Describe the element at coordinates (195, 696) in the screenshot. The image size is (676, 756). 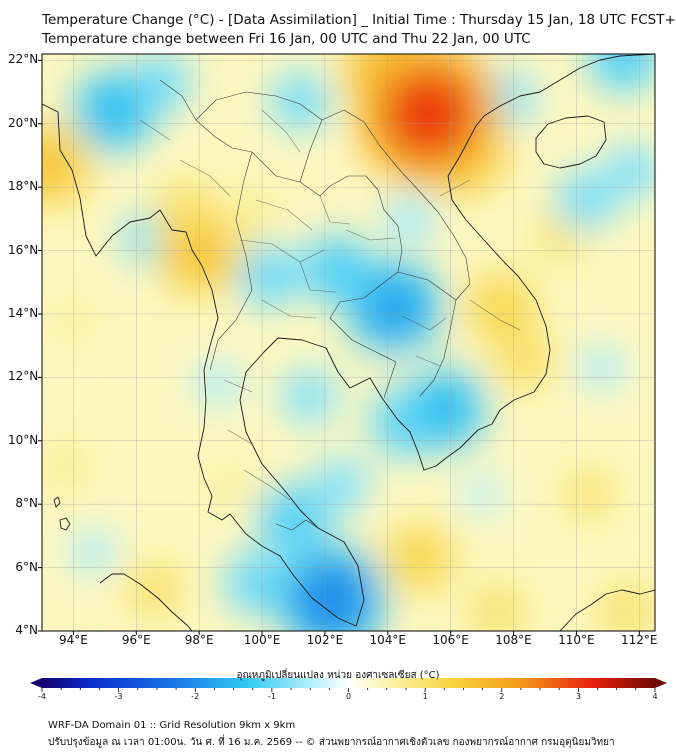
I see `colorbar-tick-label: -2` at that location.